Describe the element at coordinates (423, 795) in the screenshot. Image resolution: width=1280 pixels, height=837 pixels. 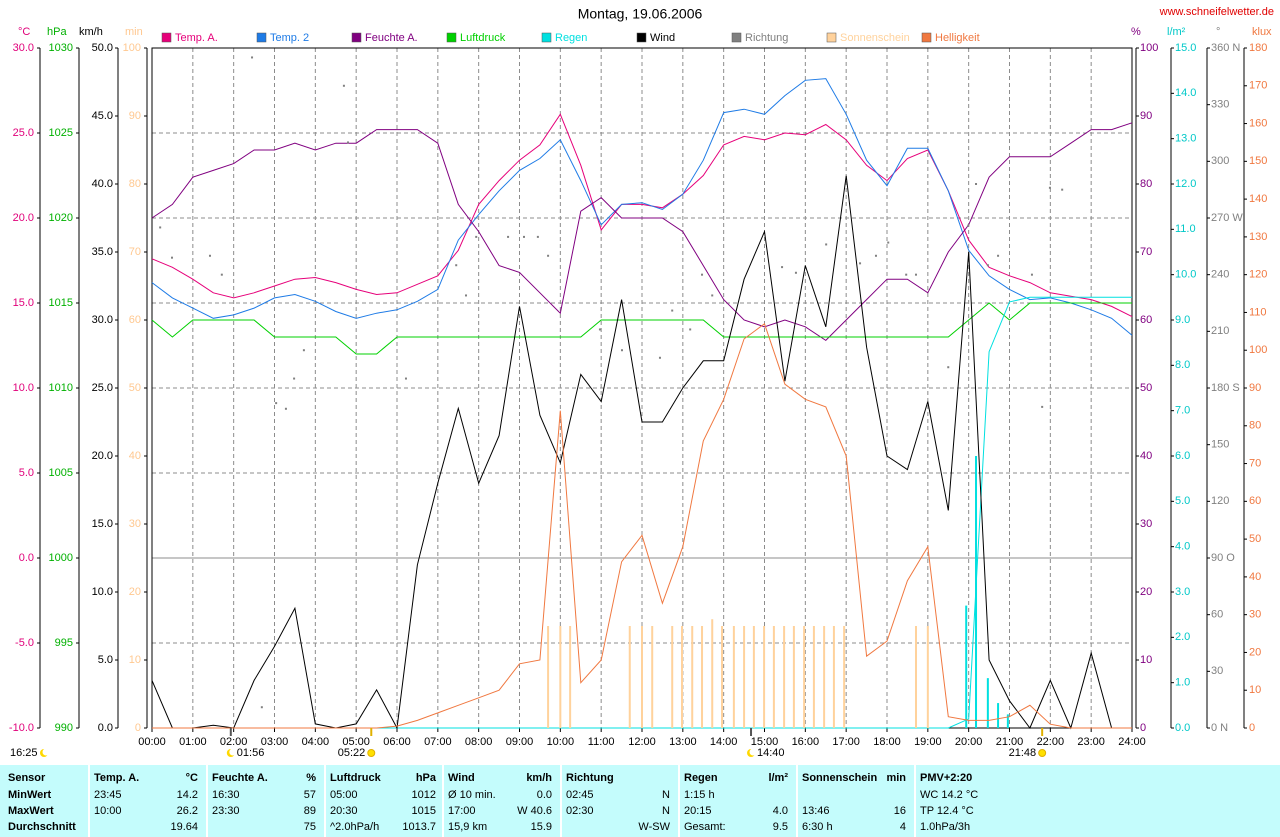
I see `table-cell: 1012` at that location.